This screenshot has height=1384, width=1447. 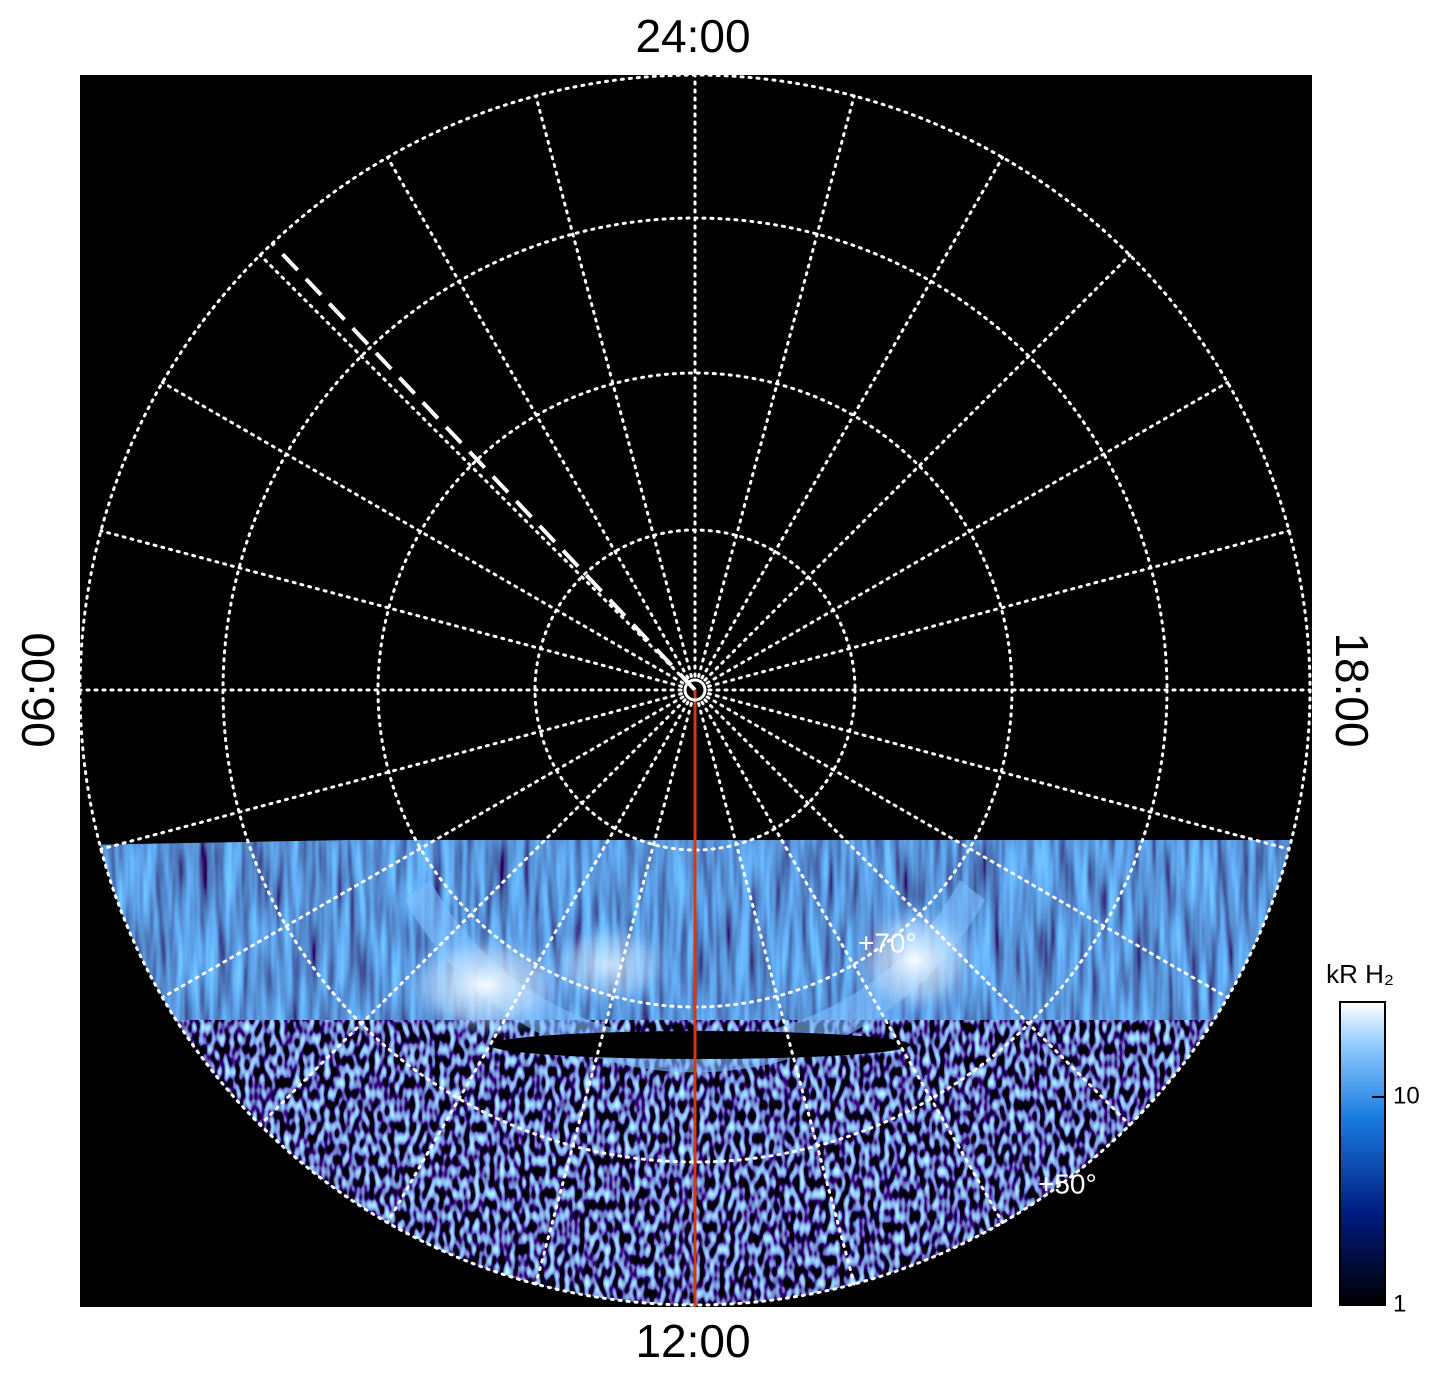 What do you see at coordinates (1399, 1303) in the screenshot?
I see `colorbar-tick-label: 1` at bounding box center [1399, 1303].